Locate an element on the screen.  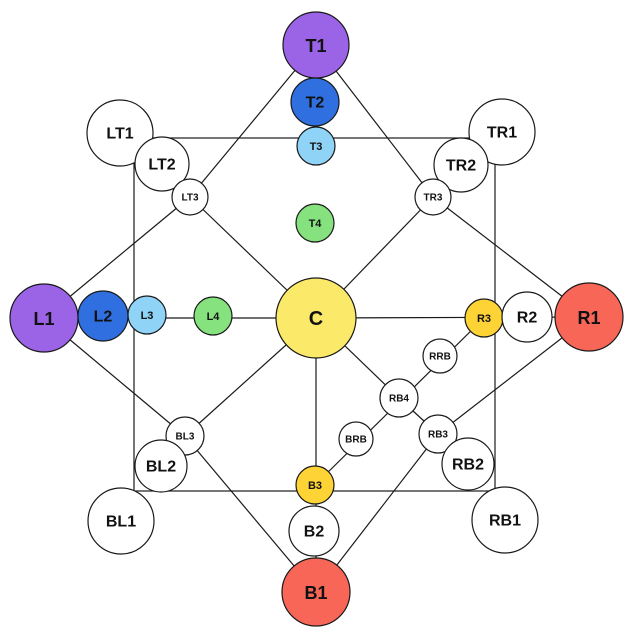
node-label-bl1: BL1 is located at coordinates (121, 522).